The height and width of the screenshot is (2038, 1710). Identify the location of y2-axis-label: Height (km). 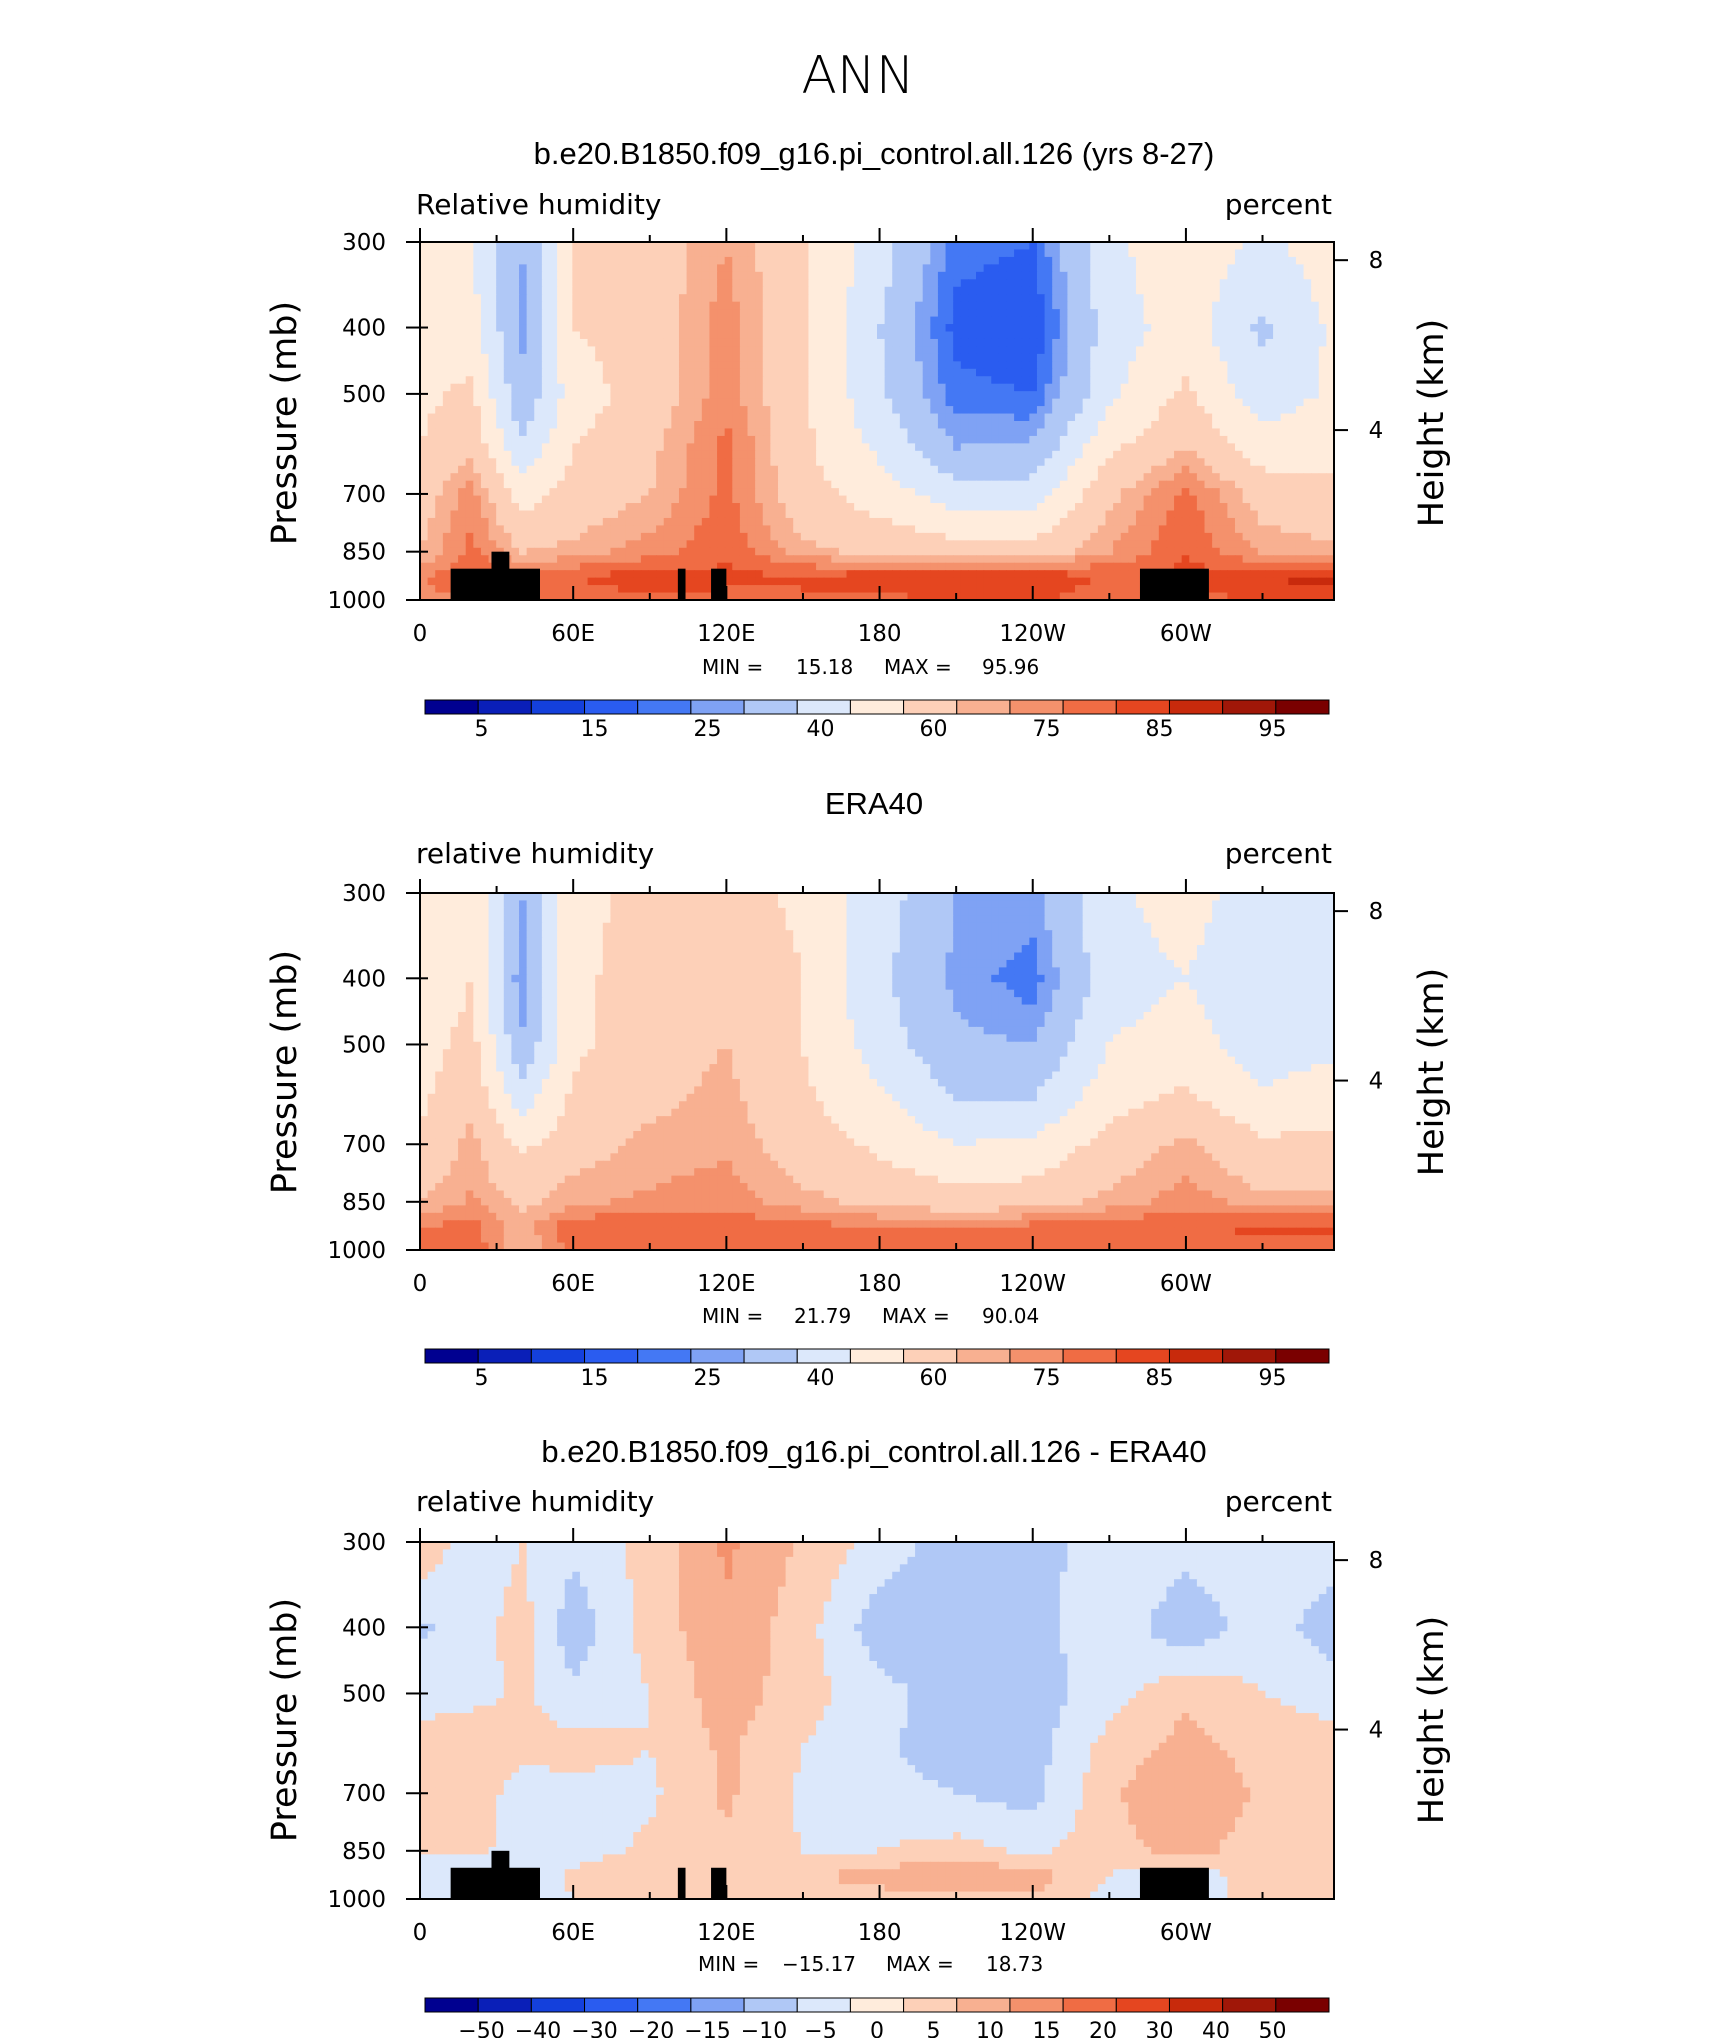
(1432, 1720).